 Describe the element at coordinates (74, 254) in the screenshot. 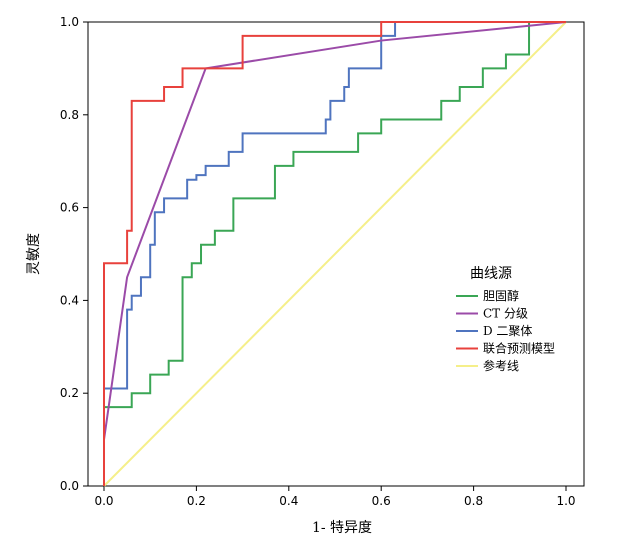

I see `y-axis-ticks: 0.0 0.2 0.4 0.6 0.8 1.0` at that location.